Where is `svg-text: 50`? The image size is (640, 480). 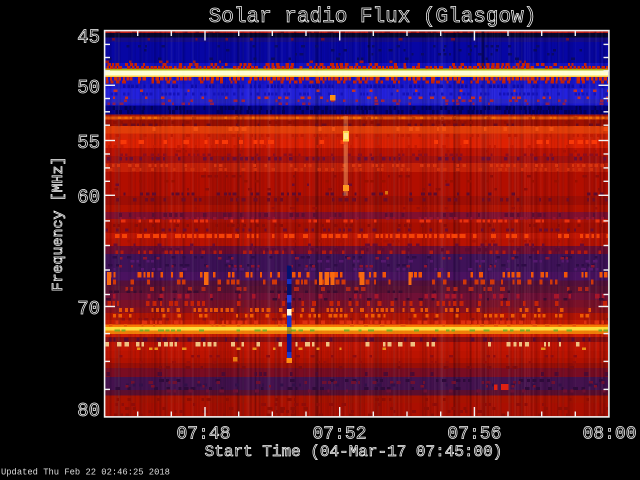
svg-text: 50 is located at coordinates (88, 88).